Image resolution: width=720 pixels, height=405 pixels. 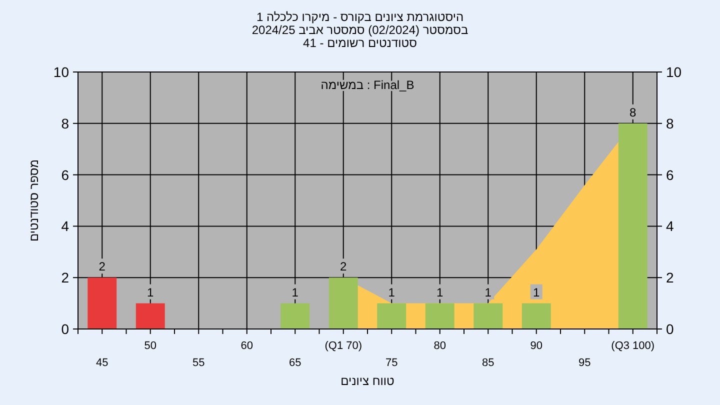 What do you see at coordinates (65, 329) in the screenshot?
I see `y-tick-label: 0` at bounding box center [65, 329].